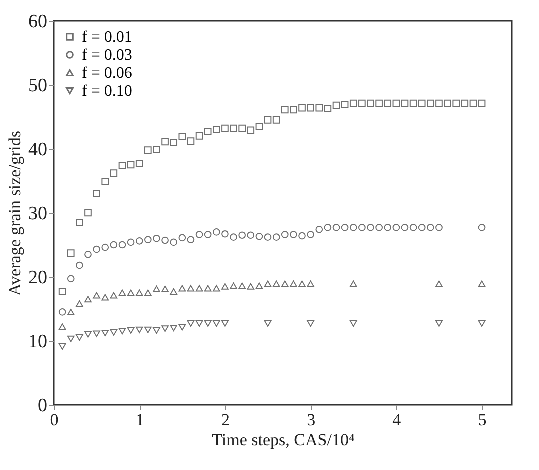  What do you see at coordinates (54, 420) in the screenshot?
I see `x-tick-label: 0` at bounding box center [54, 420].